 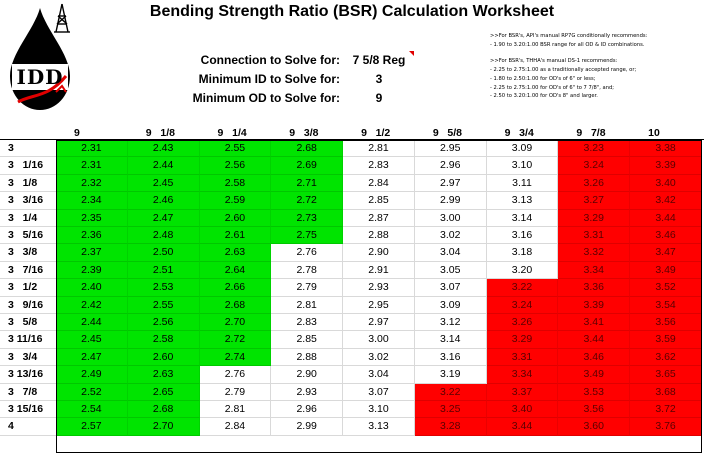 I want to click on bsr-value-cell: 2.37, so click(x=92, y=253).